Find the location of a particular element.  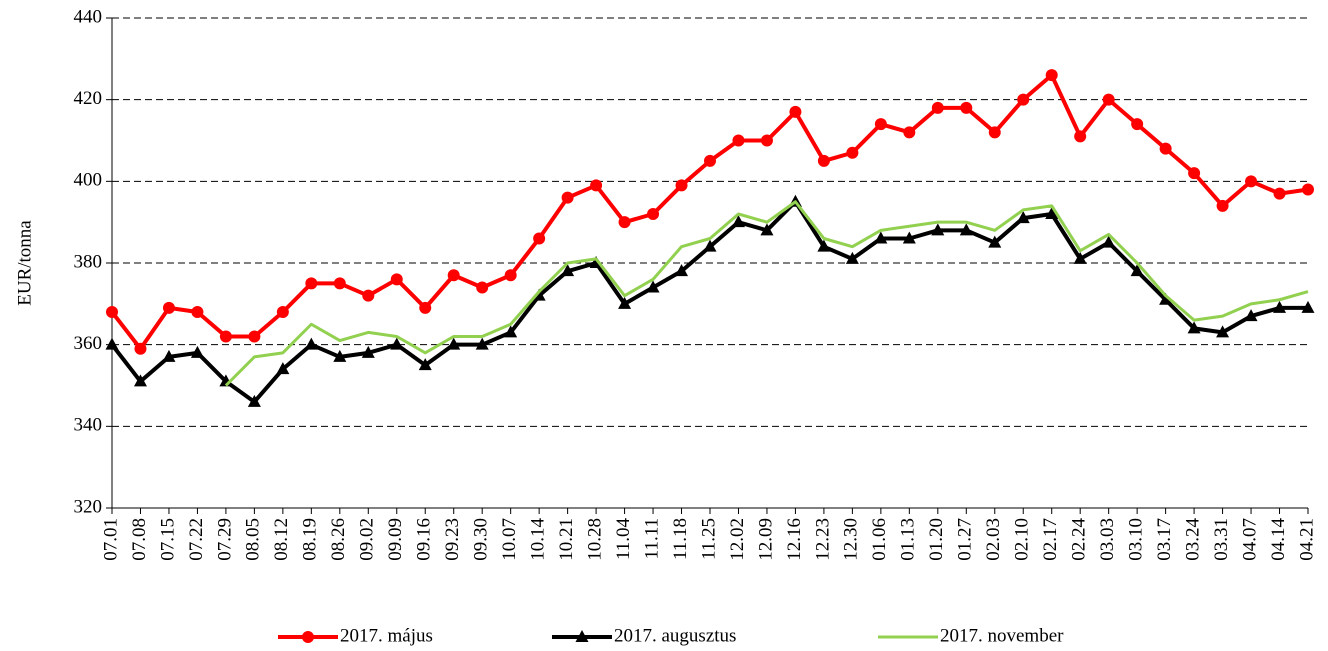

x-tick-label: 11.04 is located at coordinates (623, 539).